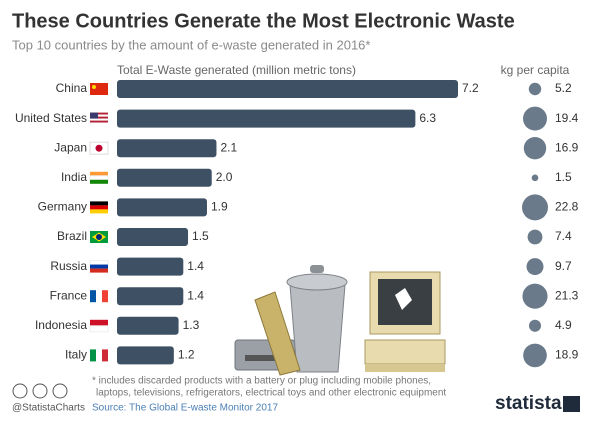  I want to click on value-label: 2.1, so click(228, 147).